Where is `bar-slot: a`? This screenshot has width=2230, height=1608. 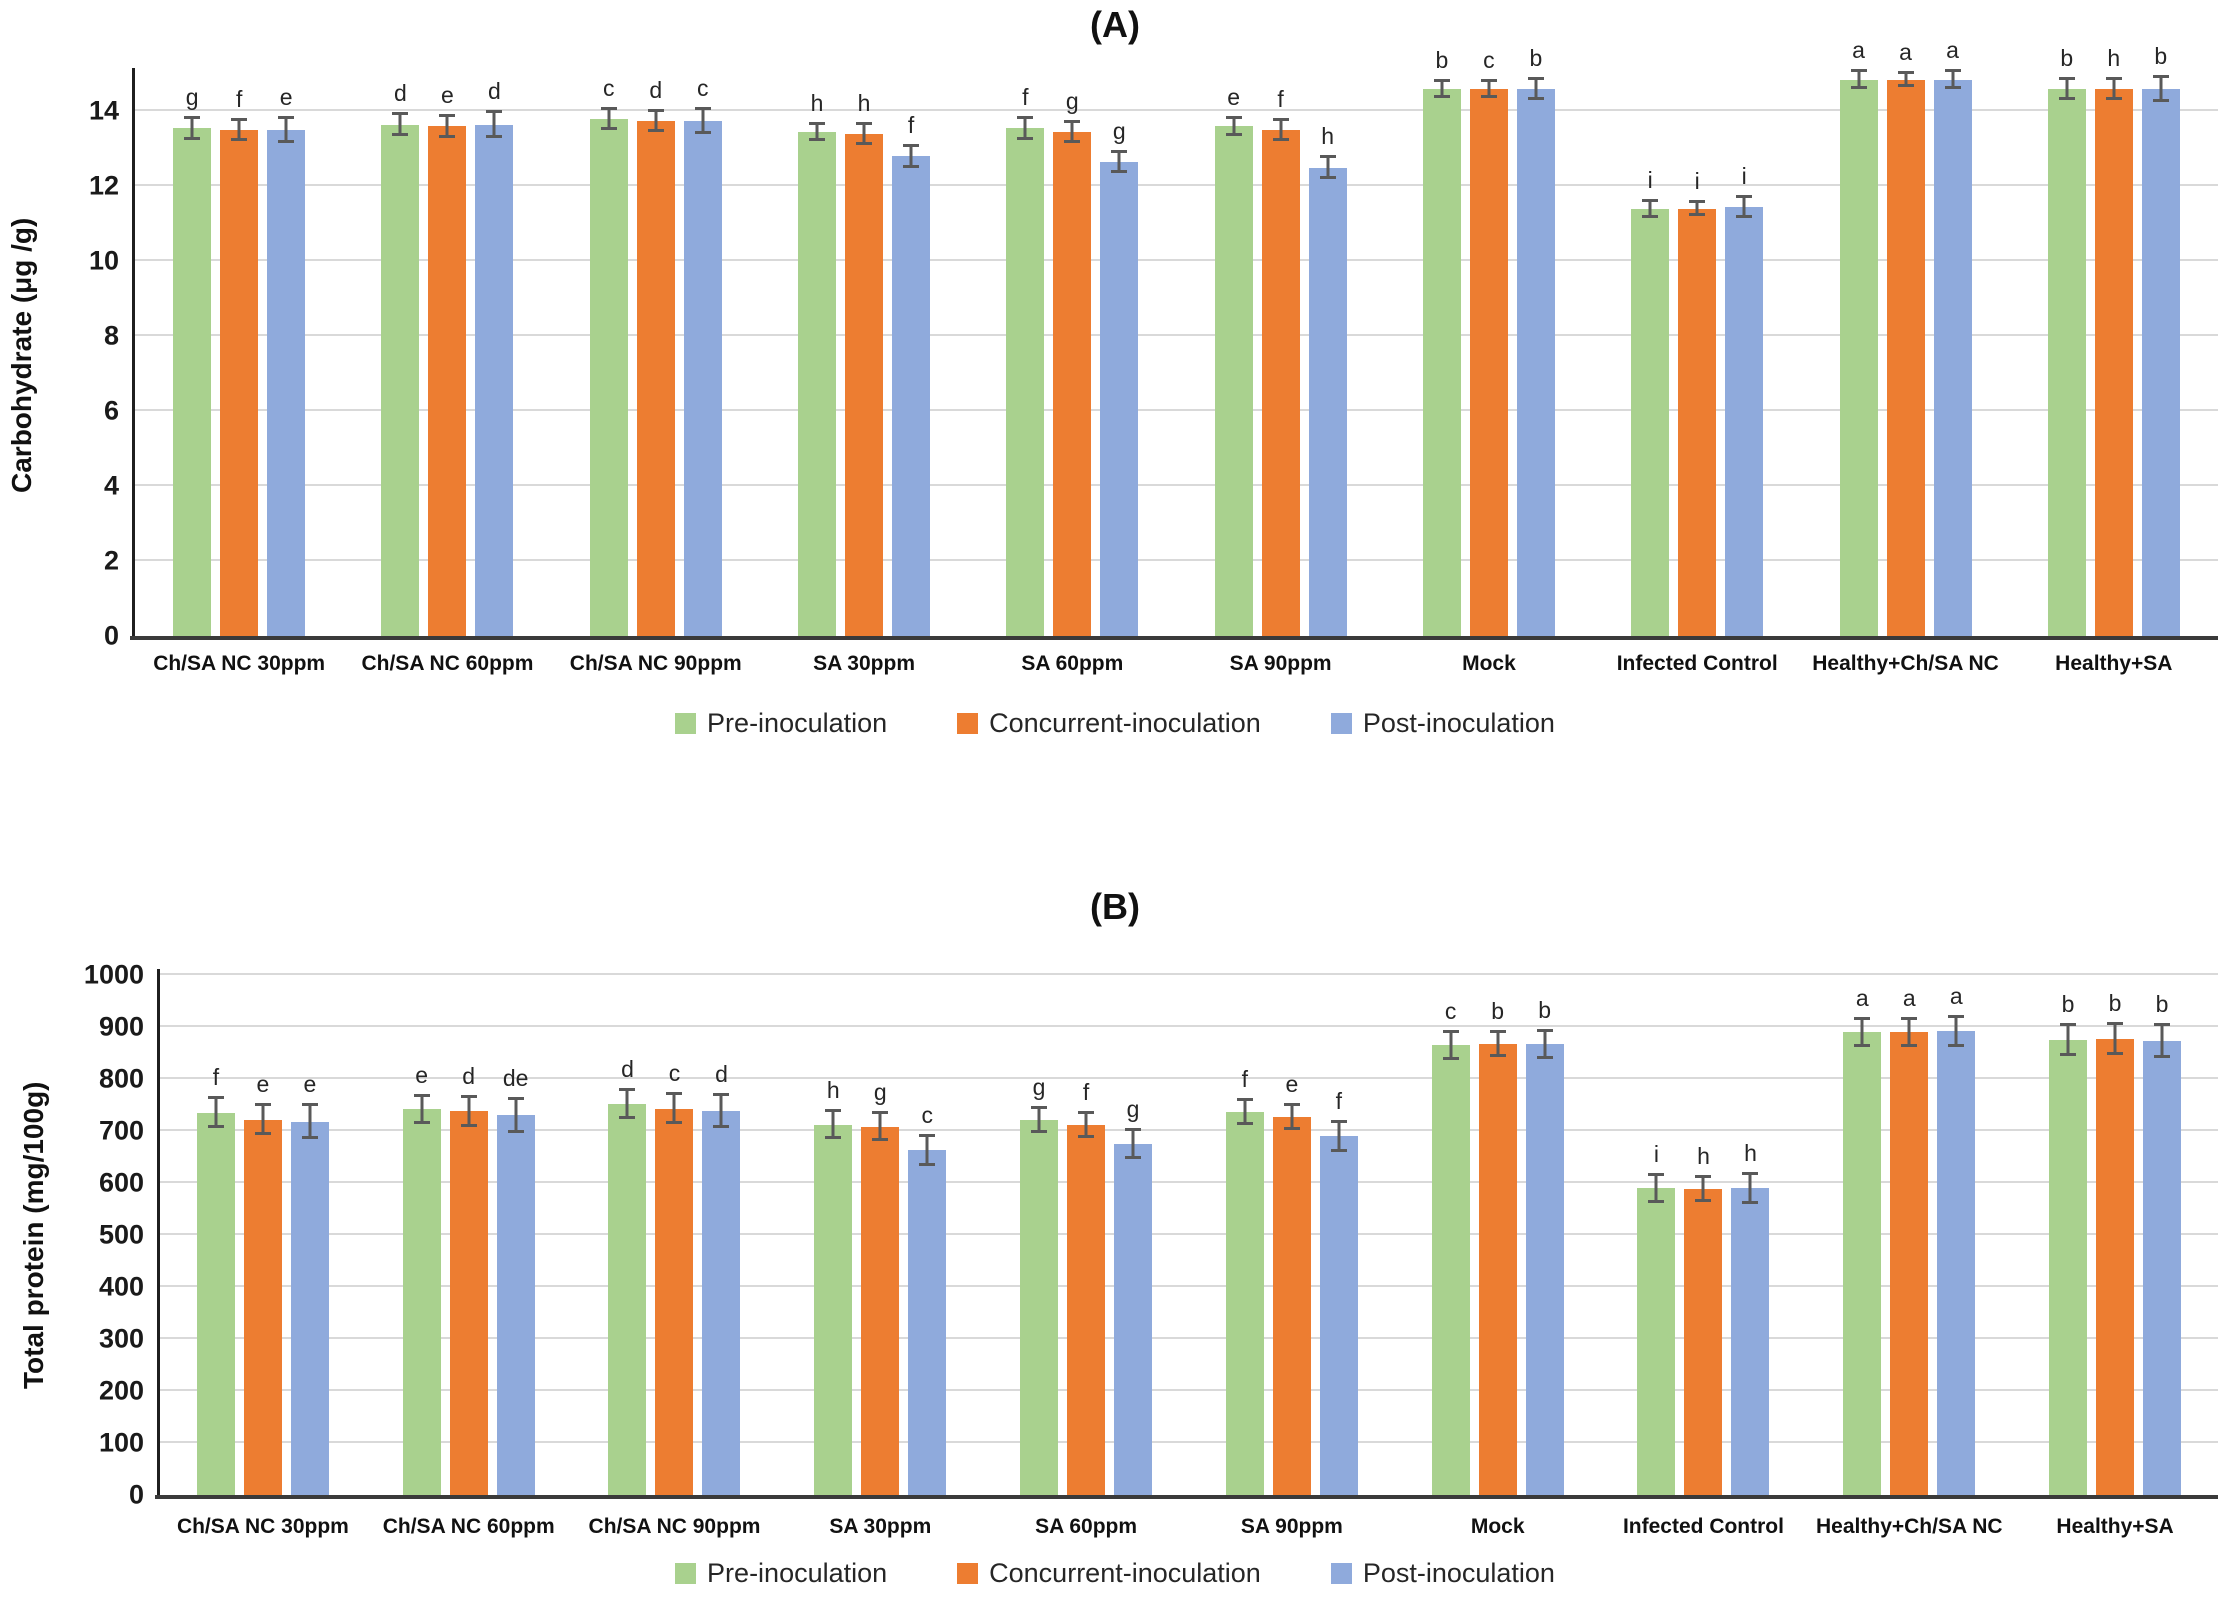 bar-slot: a is located at coordinates (1952, 337).